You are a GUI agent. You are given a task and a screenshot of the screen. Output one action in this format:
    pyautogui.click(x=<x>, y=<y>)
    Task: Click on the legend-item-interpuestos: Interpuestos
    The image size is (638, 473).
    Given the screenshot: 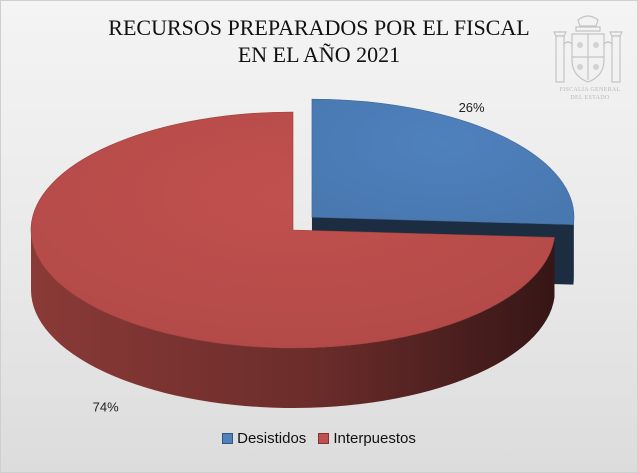 What is the action you would take?
    pyautogui.click(x=367, y=438)
    